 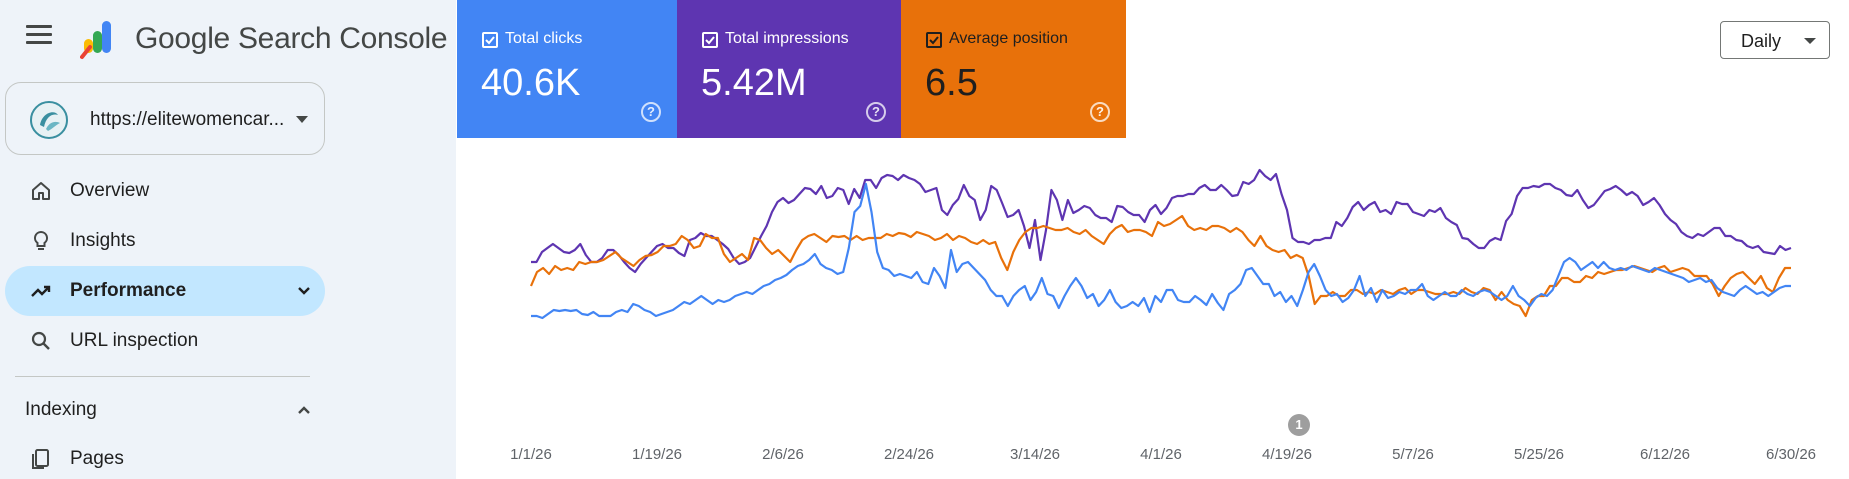 I want to click on x-tick-label: 4/19/26, so click(x=1287, y=454).